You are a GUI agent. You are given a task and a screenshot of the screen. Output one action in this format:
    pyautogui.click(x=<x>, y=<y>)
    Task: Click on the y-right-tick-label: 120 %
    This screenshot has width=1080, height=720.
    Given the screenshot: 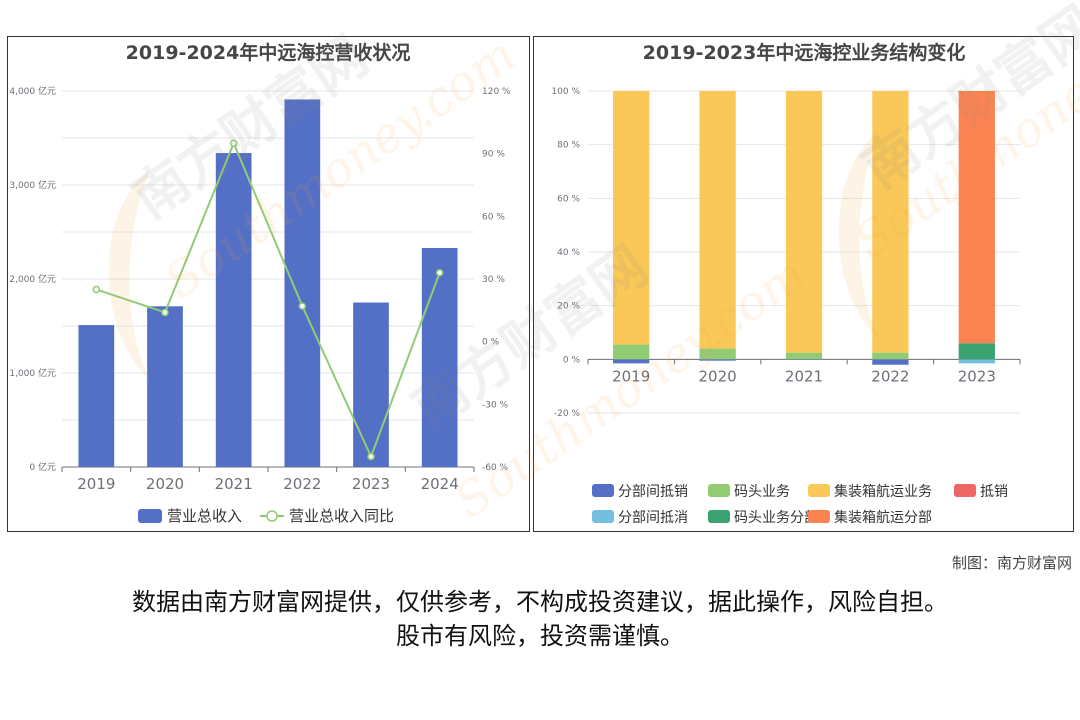 What is the action you would take?
    pyautogui.click(x=496, y=92)
    